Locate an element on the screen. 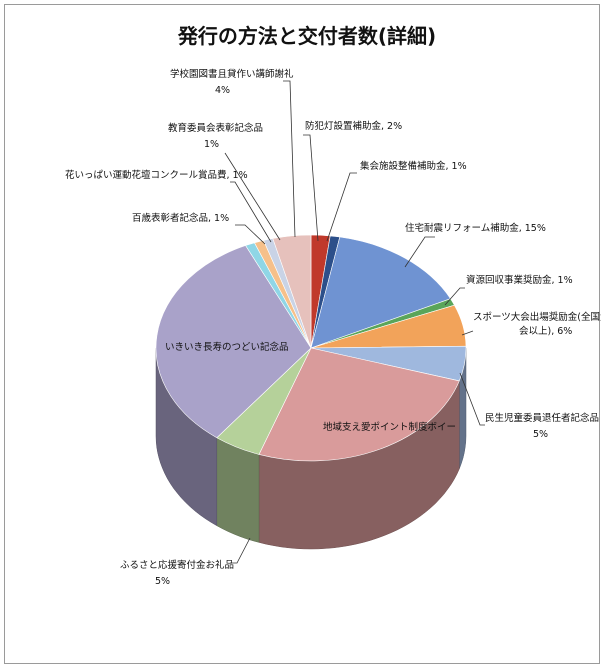 The width and height of the screenshot is (606, 670). slice-label-5: 民生児童委員退任者記念品 5% is located at coordinates (542, 426).